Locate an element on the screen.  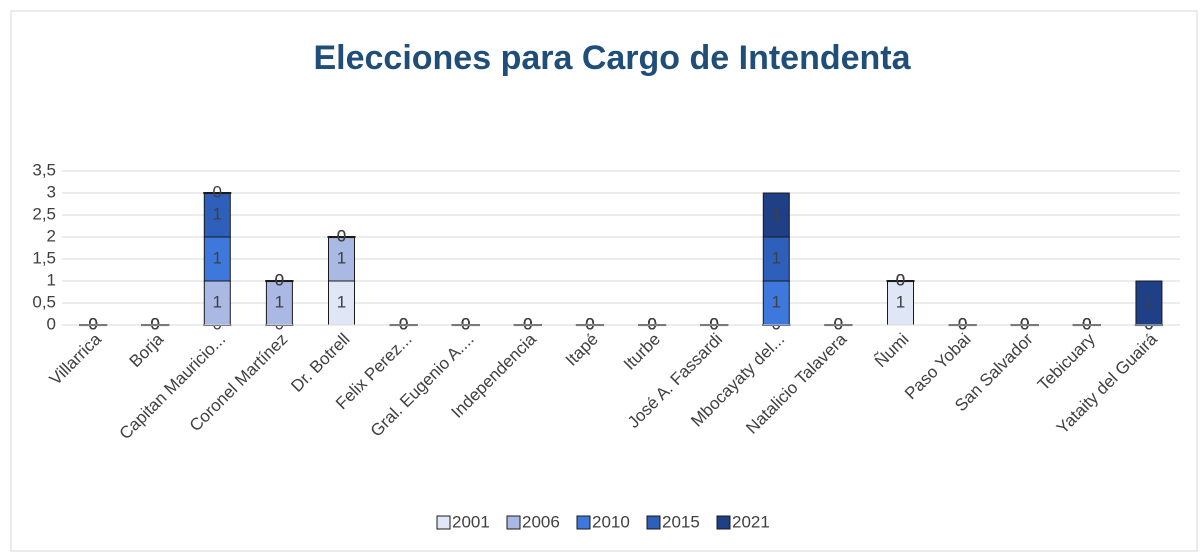
y-tick-label: 1,5 is located at coordinates (44, 257).